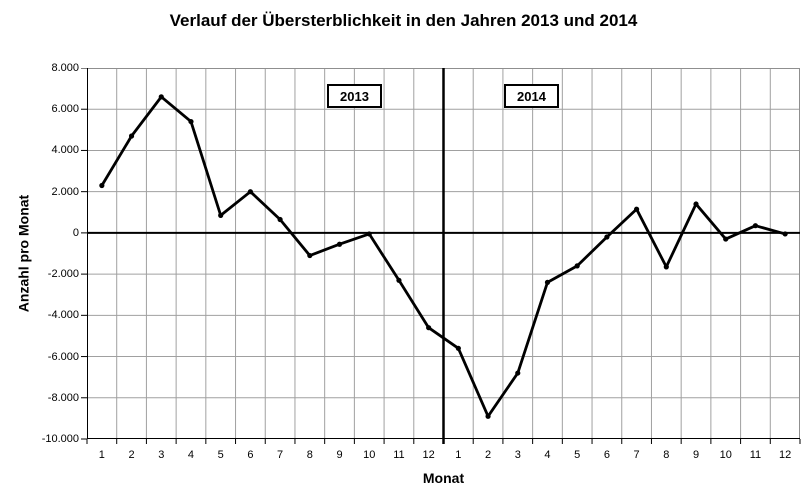 The width and height of the screenshot is (807, 495). I want to click on y-tick-label: -8.000, so click(63, 397).